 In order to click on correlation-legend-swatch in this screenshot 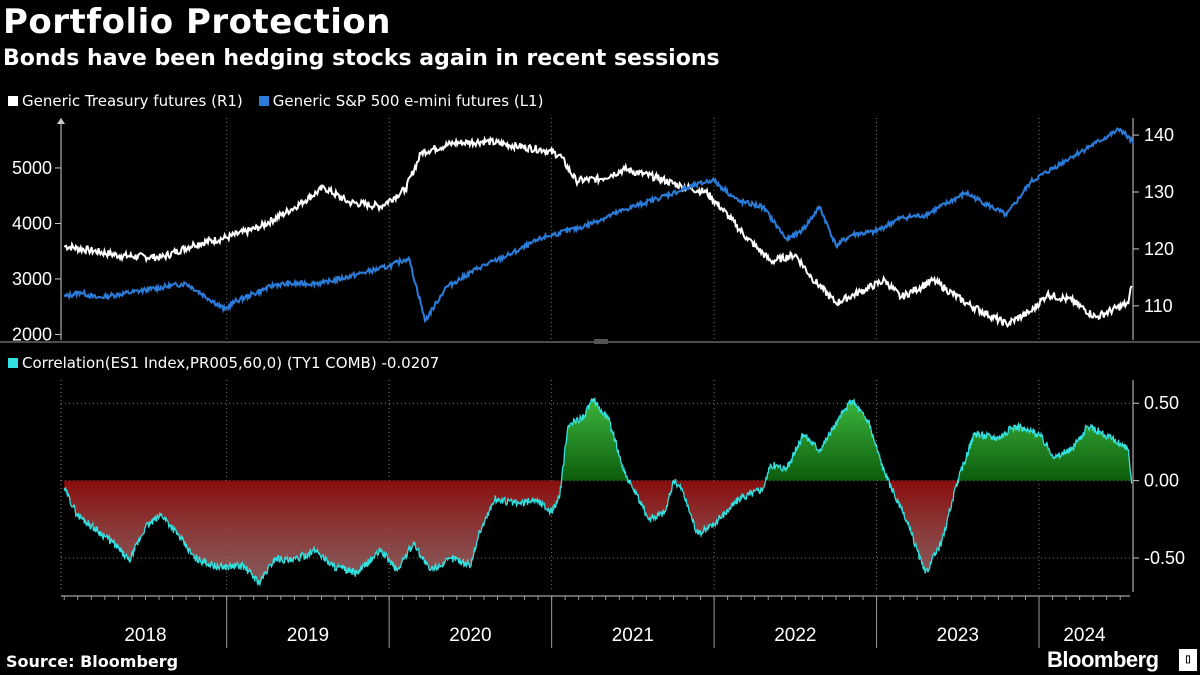, I will do `click(13, 363)`.